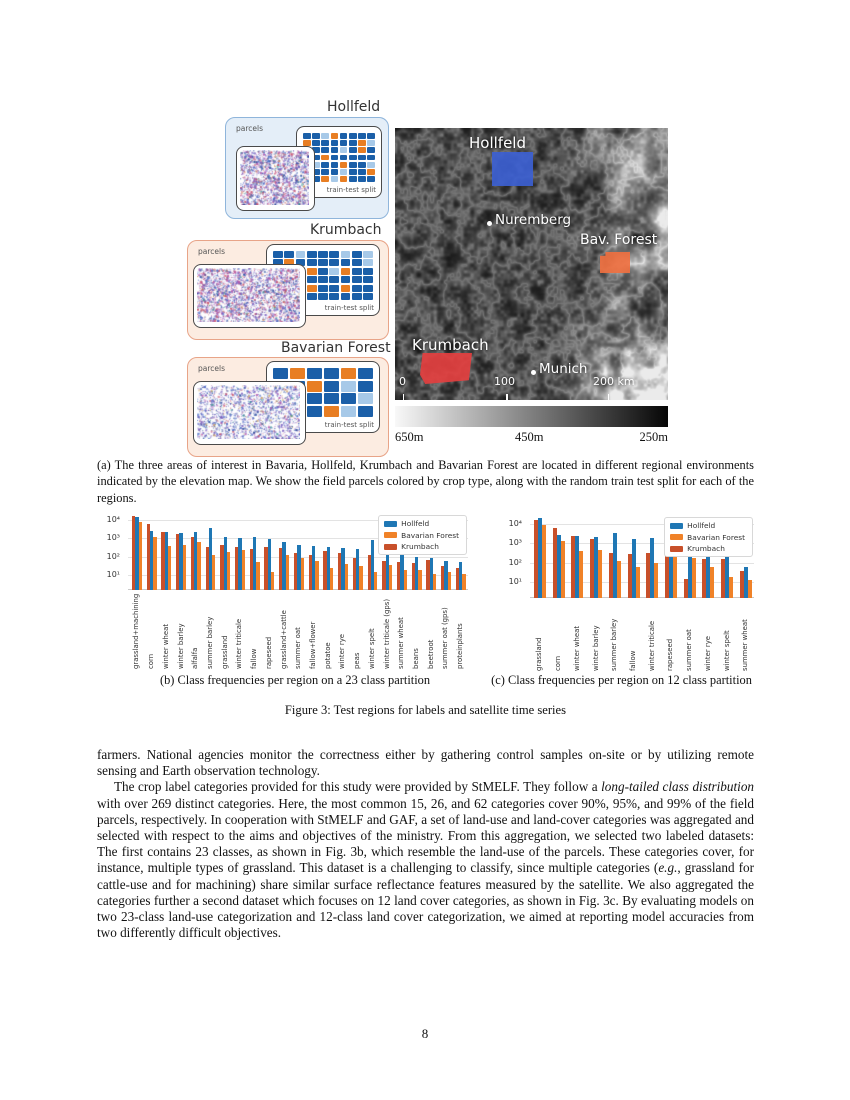 The height and width of the screenshot is (1100, 850). Describe the element at coordinates (497, 143) in the screenshot. I see `map-label-hollfeld: Hollfeld` at that location.